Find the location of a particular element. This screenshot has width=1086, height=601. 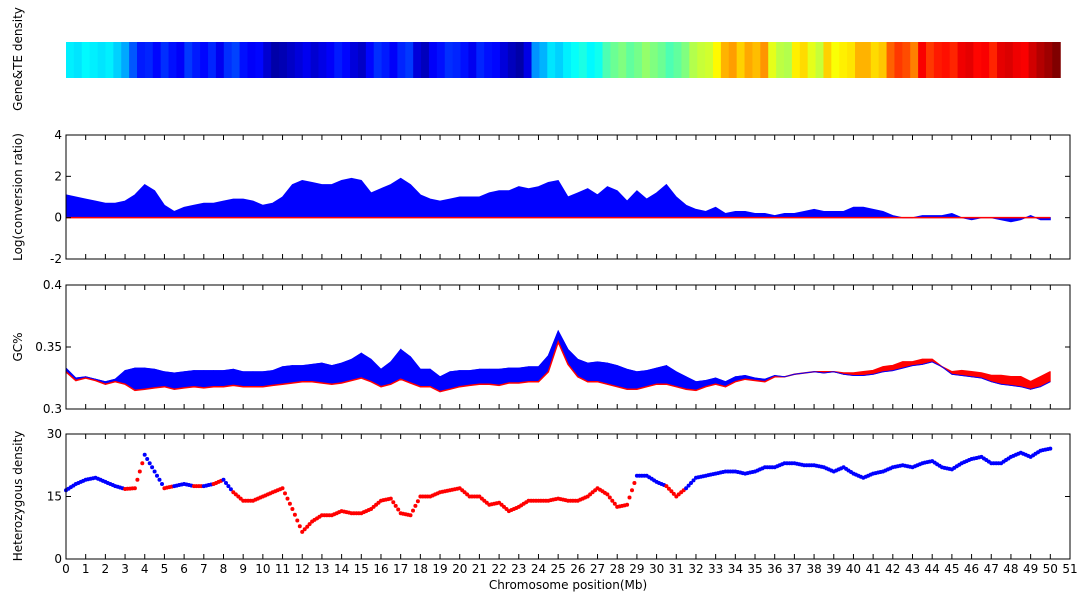

x-tick-label: 44 is located at coordinates (932, 569).